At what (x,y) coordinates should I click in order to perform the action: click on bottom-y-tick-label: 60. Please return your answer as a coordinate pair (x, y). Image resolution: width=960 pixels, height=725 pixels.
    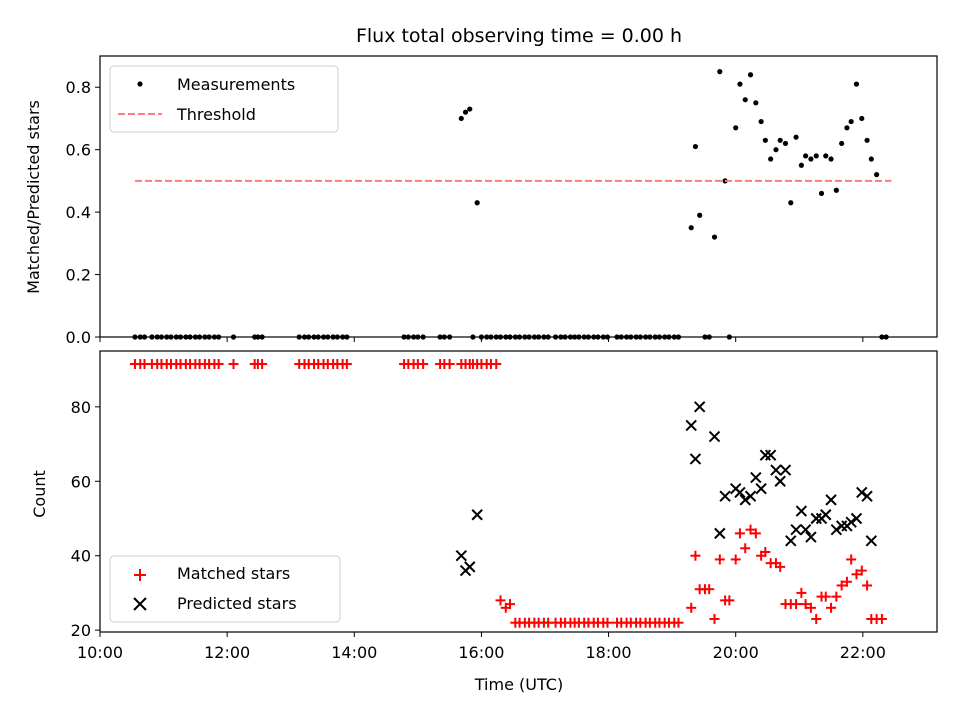
    Looking at the image, I should click on (81, 481).